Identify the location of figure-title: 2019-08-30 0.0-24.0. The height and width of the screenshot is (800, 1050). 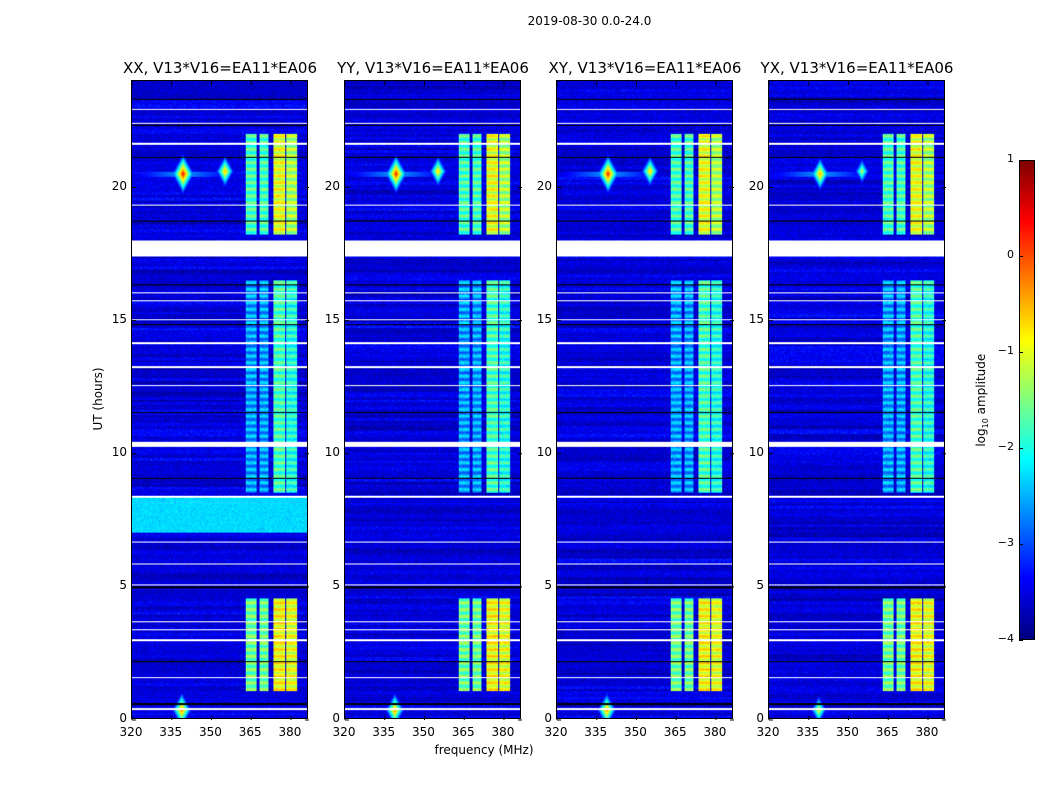
(589, 21).